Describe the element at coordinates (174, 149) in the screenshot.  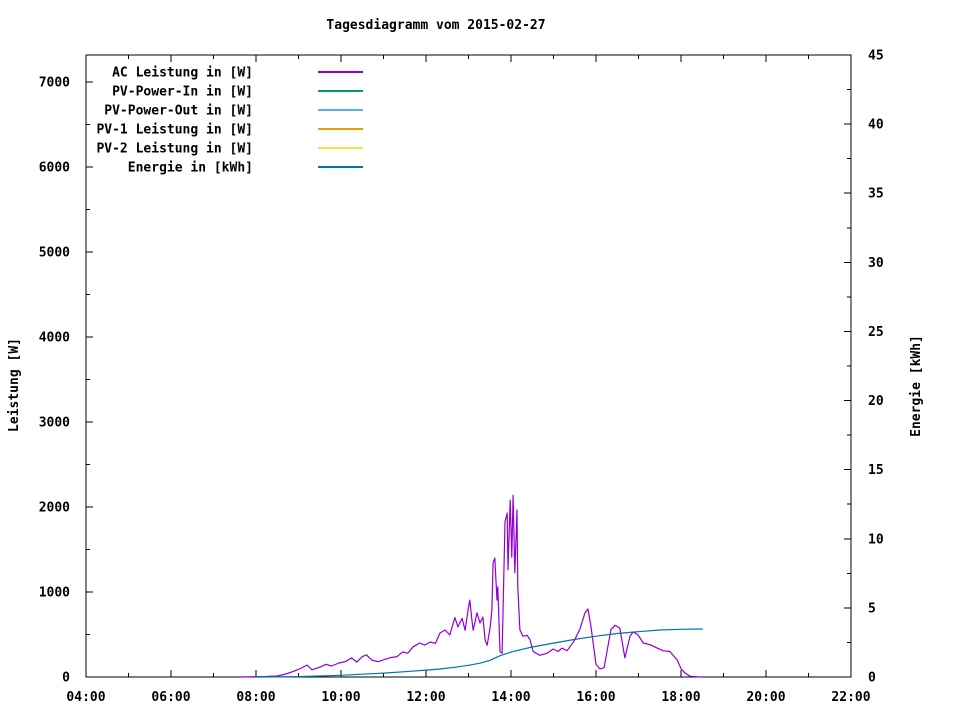
I see `legend-item-label: PV-2 Leistung in [W]` at that location.